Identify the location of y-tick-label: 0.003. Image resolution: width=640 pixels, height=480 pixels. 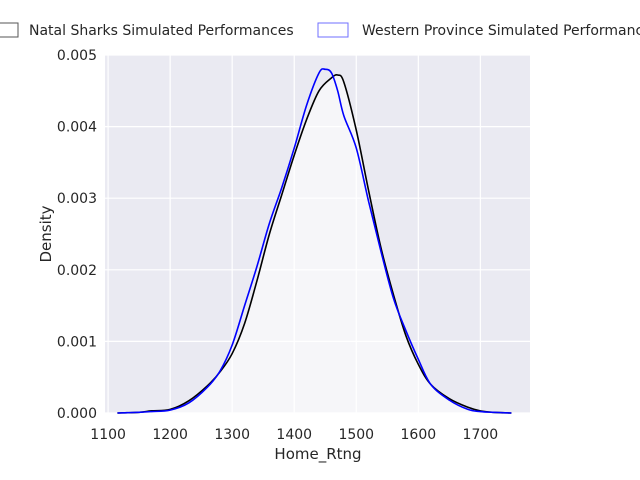
(77, 199).